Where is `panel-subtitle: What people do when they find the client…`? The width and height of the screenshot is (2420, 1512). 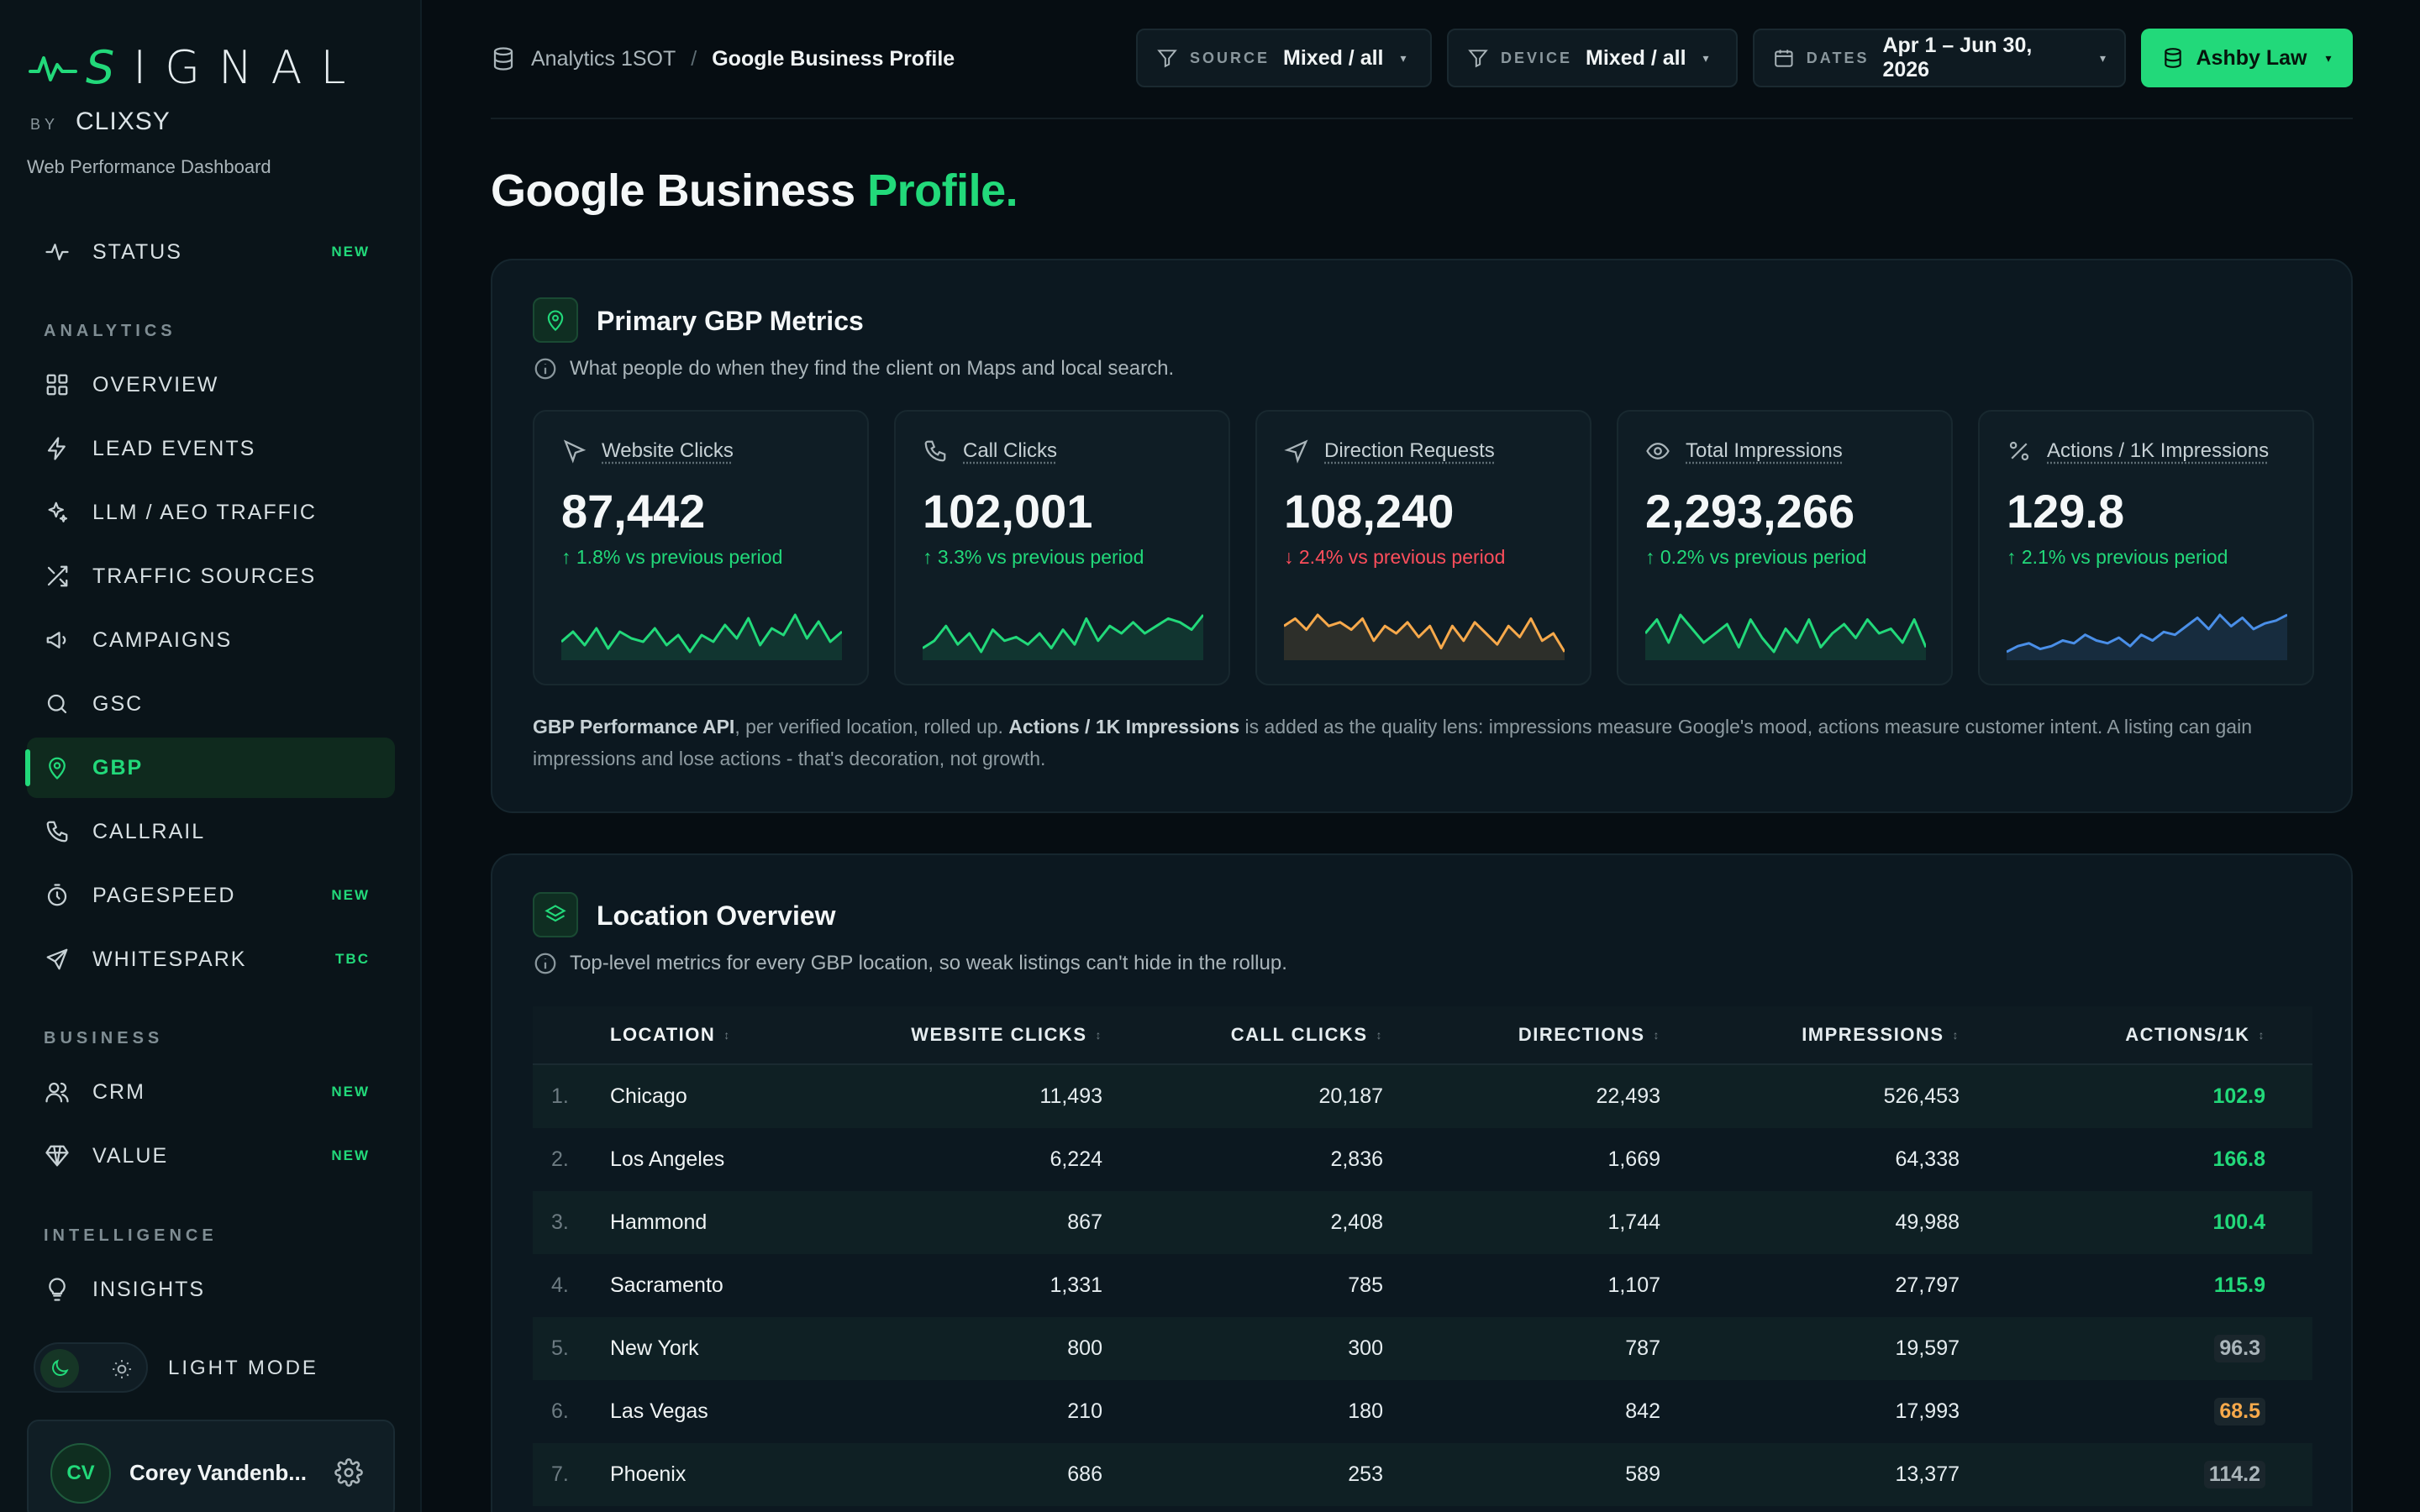 panel-subtitle: What people do when they find the client… is located at coordinates (854, 368).